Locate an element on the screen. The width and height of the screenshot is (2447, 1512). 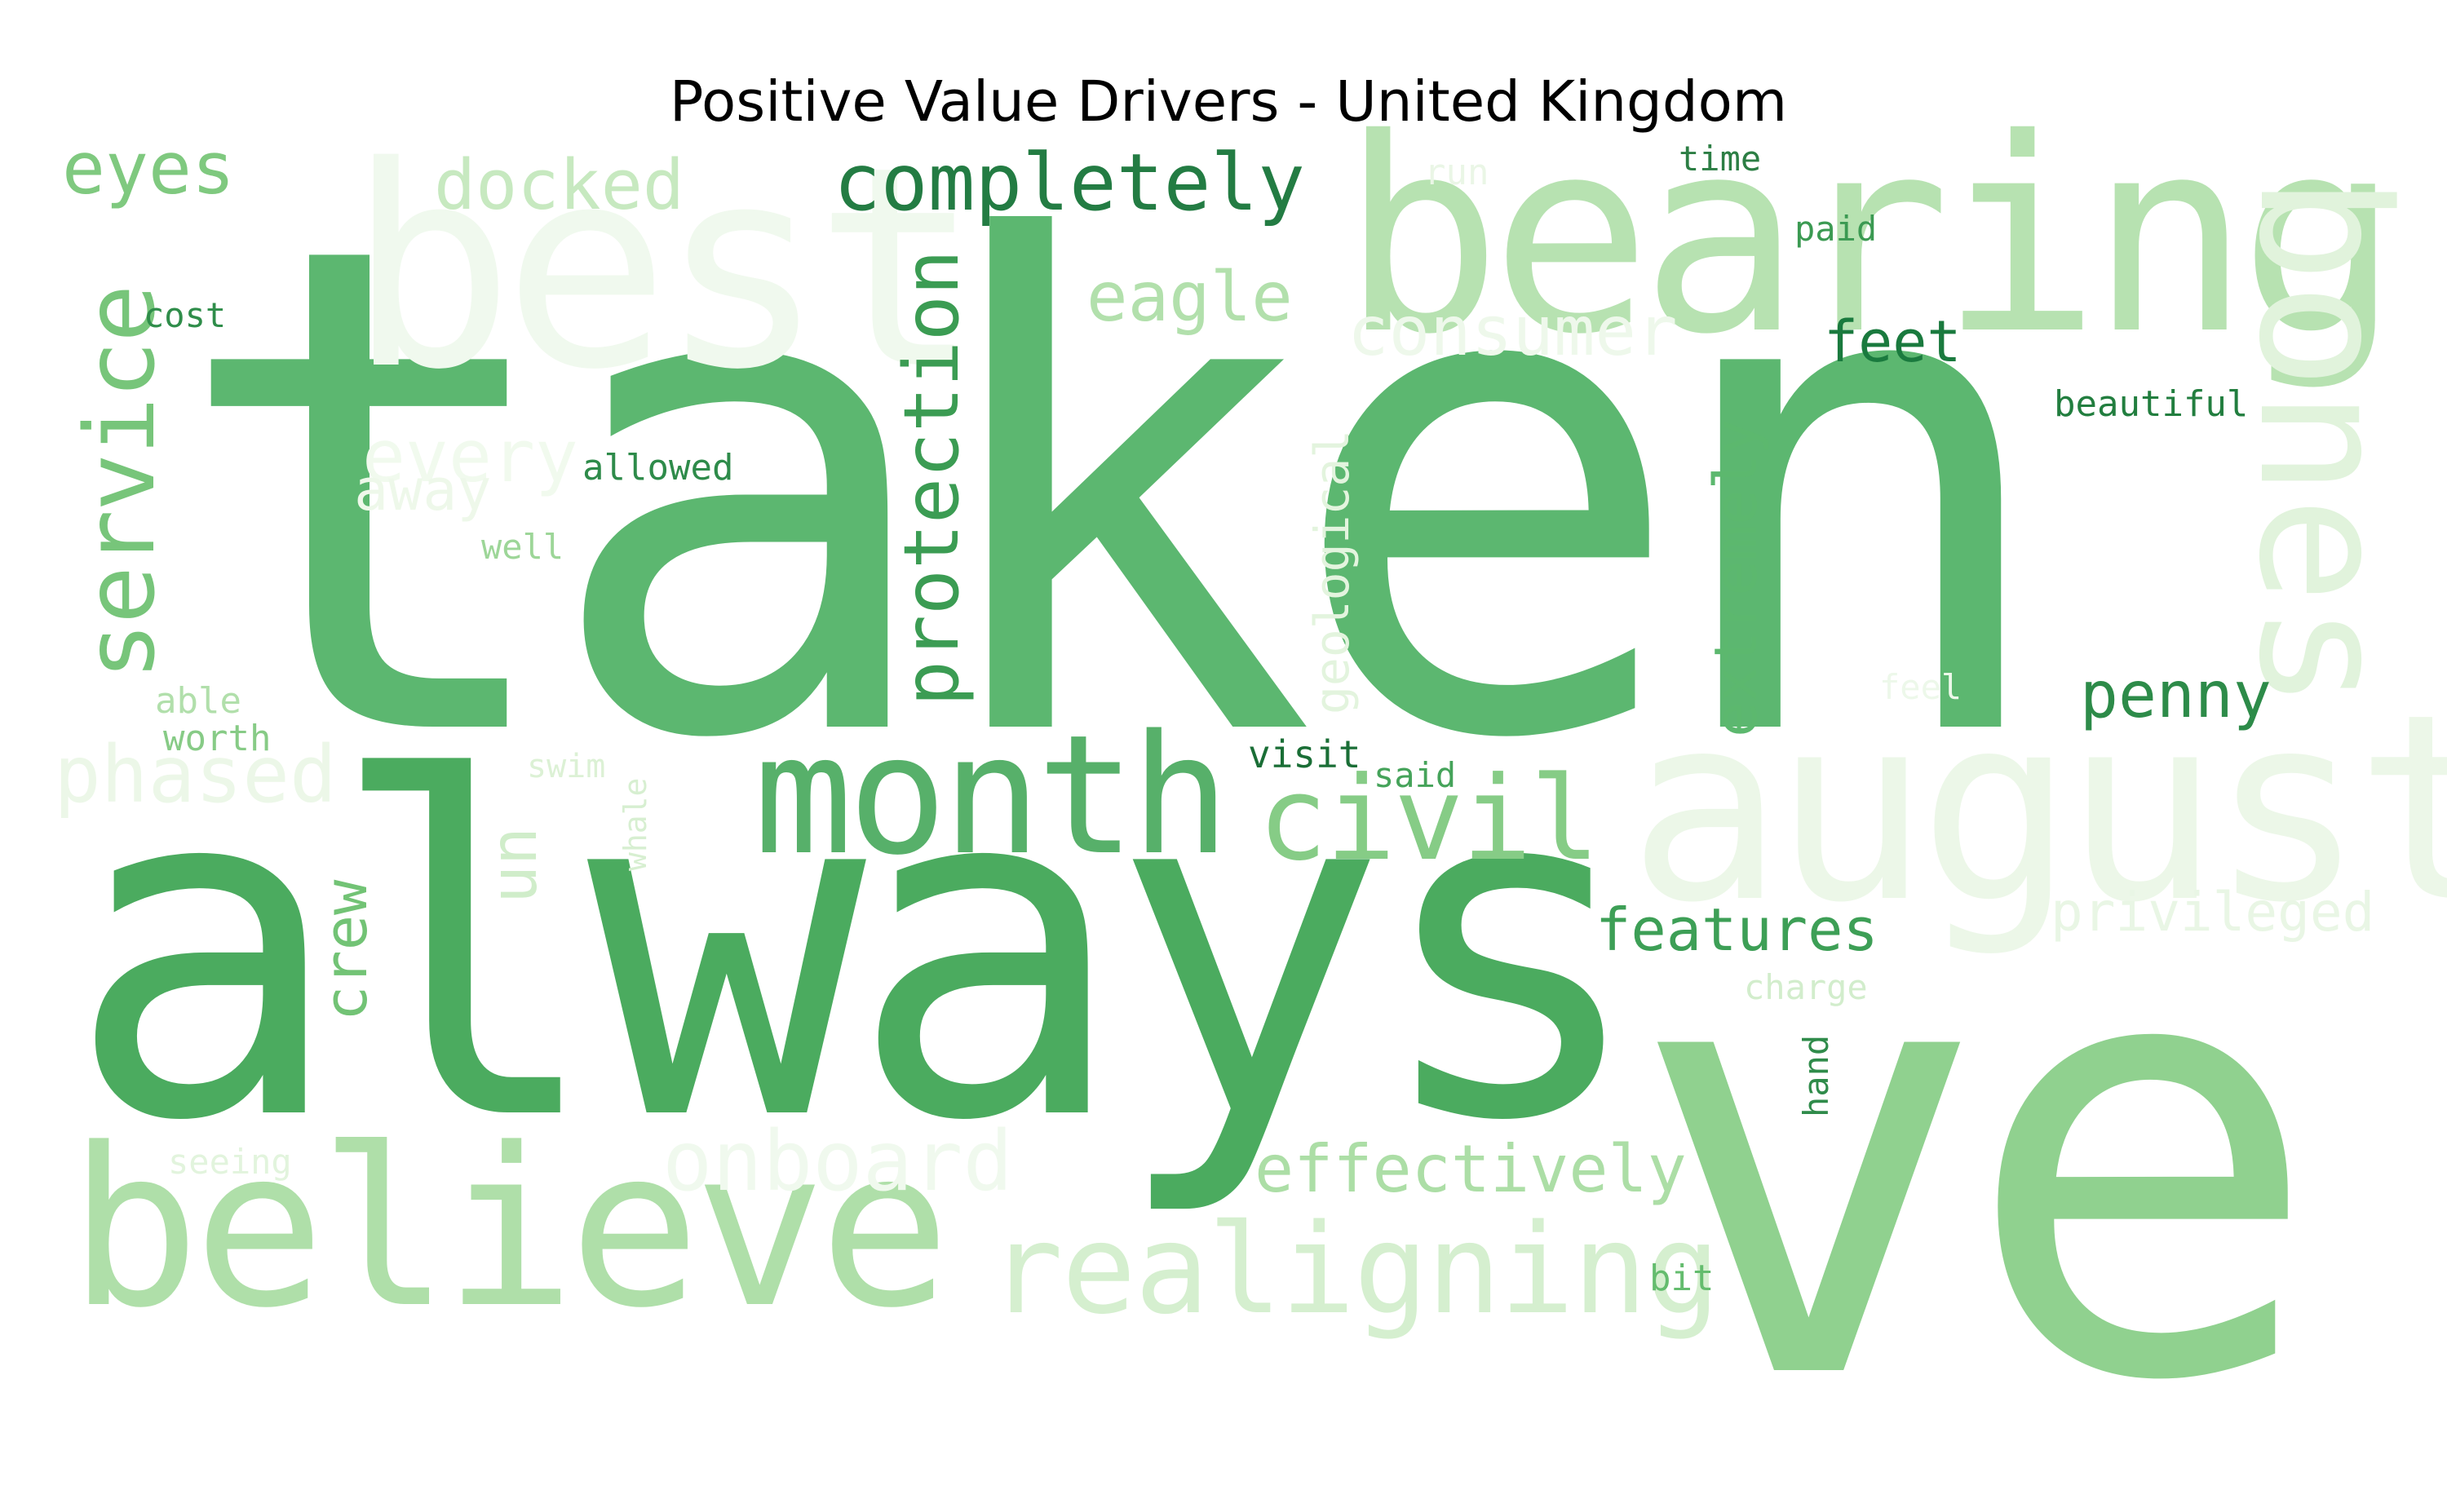
word-able: able is located at coordinates (198, 701).